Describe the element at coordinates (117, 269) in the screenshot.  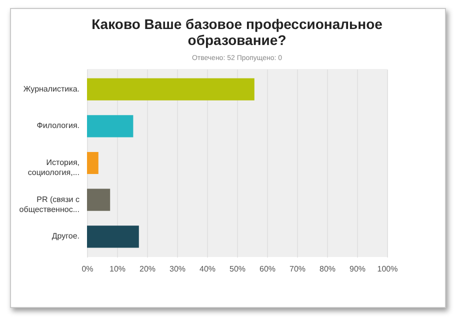
I see `x-tick-label: 10%` at that location.